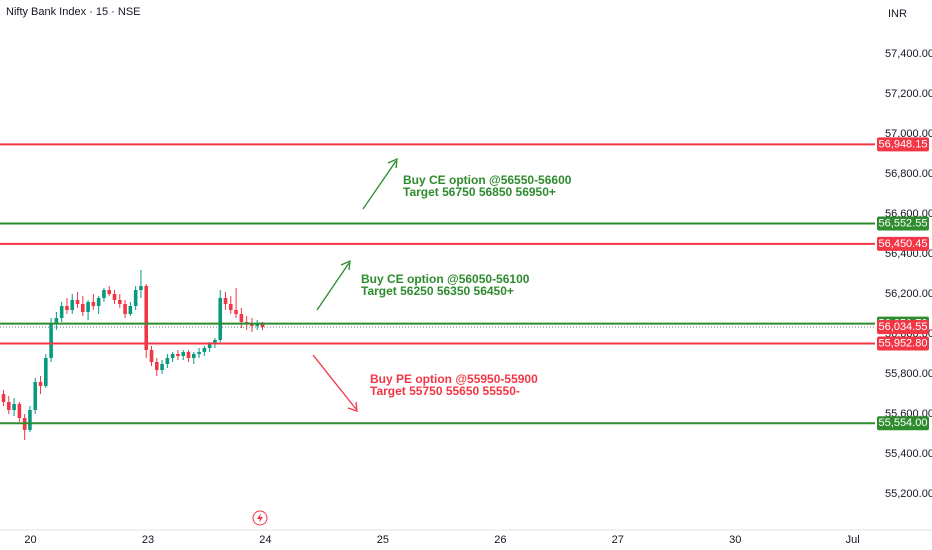 The height and width of the screenshot is (550, 932). Describe the element at coordinates (908, 94) in the screenshot. I see `y-tick-label: 57,200.00` at that location.